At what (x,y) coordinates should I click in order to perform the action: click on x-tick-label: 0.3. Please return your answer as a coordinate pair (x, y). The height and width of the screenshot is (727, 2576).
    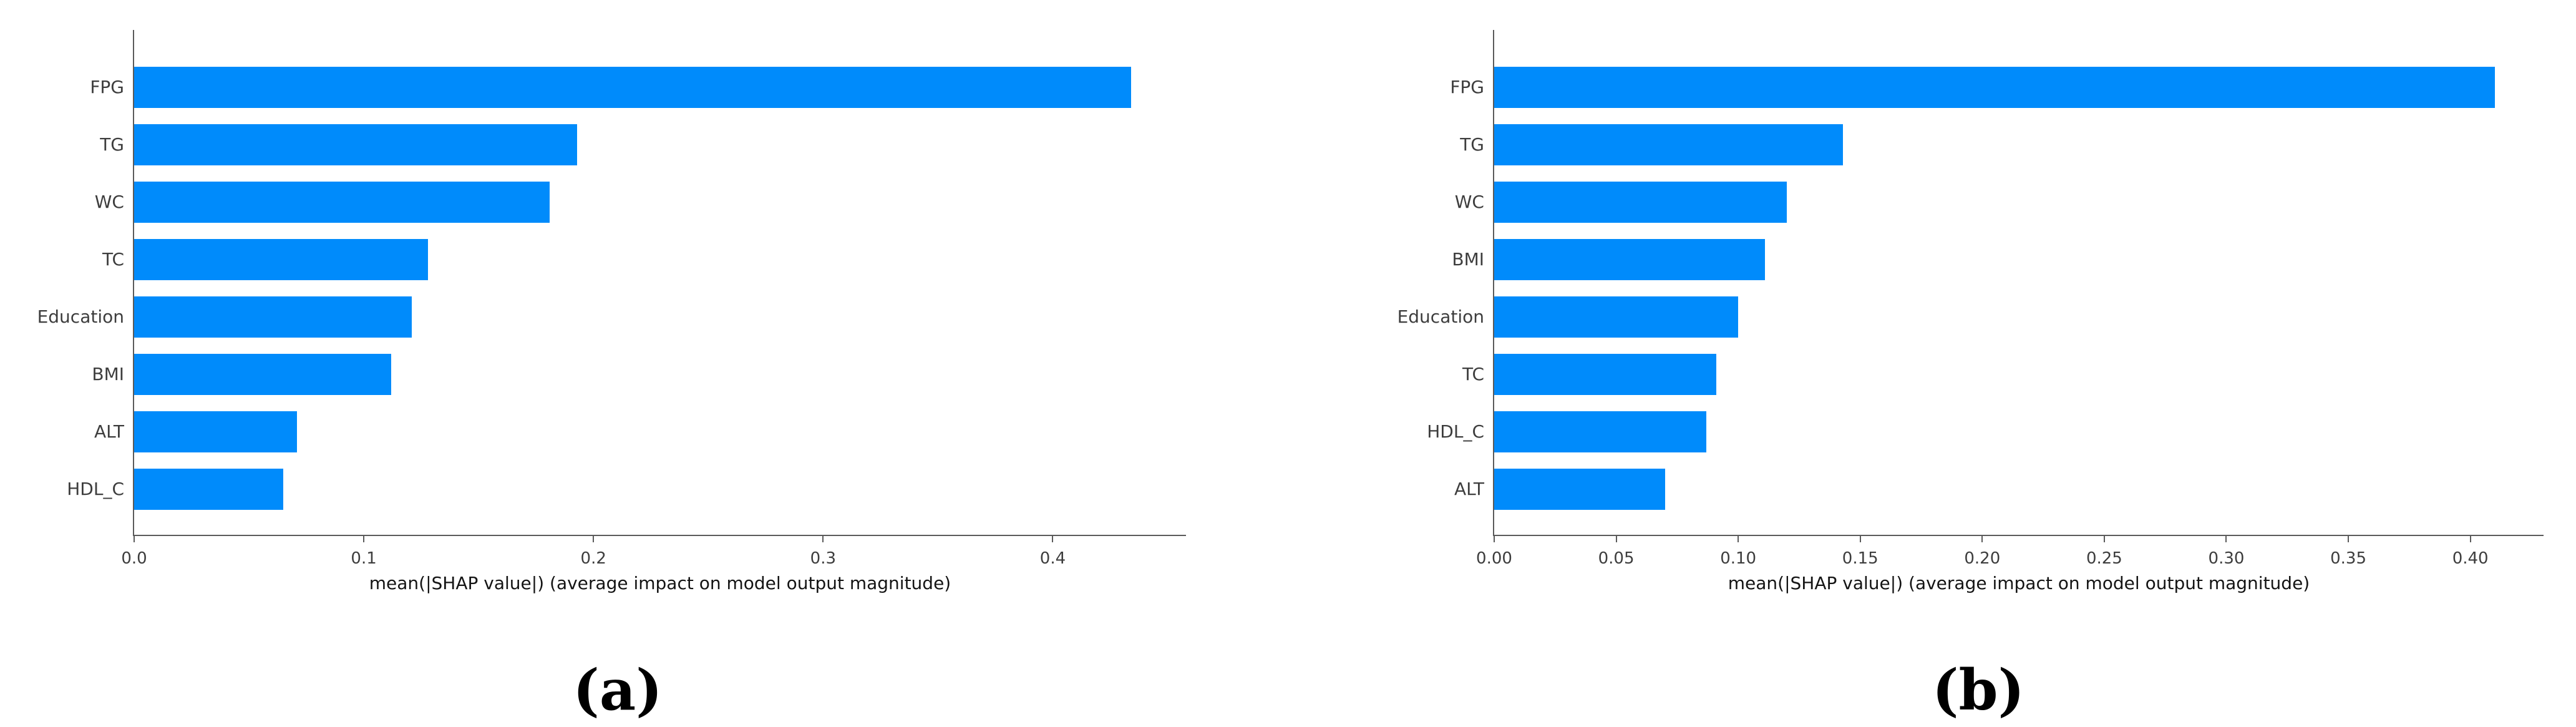
    Looking at the image, I should click on (823, 559).